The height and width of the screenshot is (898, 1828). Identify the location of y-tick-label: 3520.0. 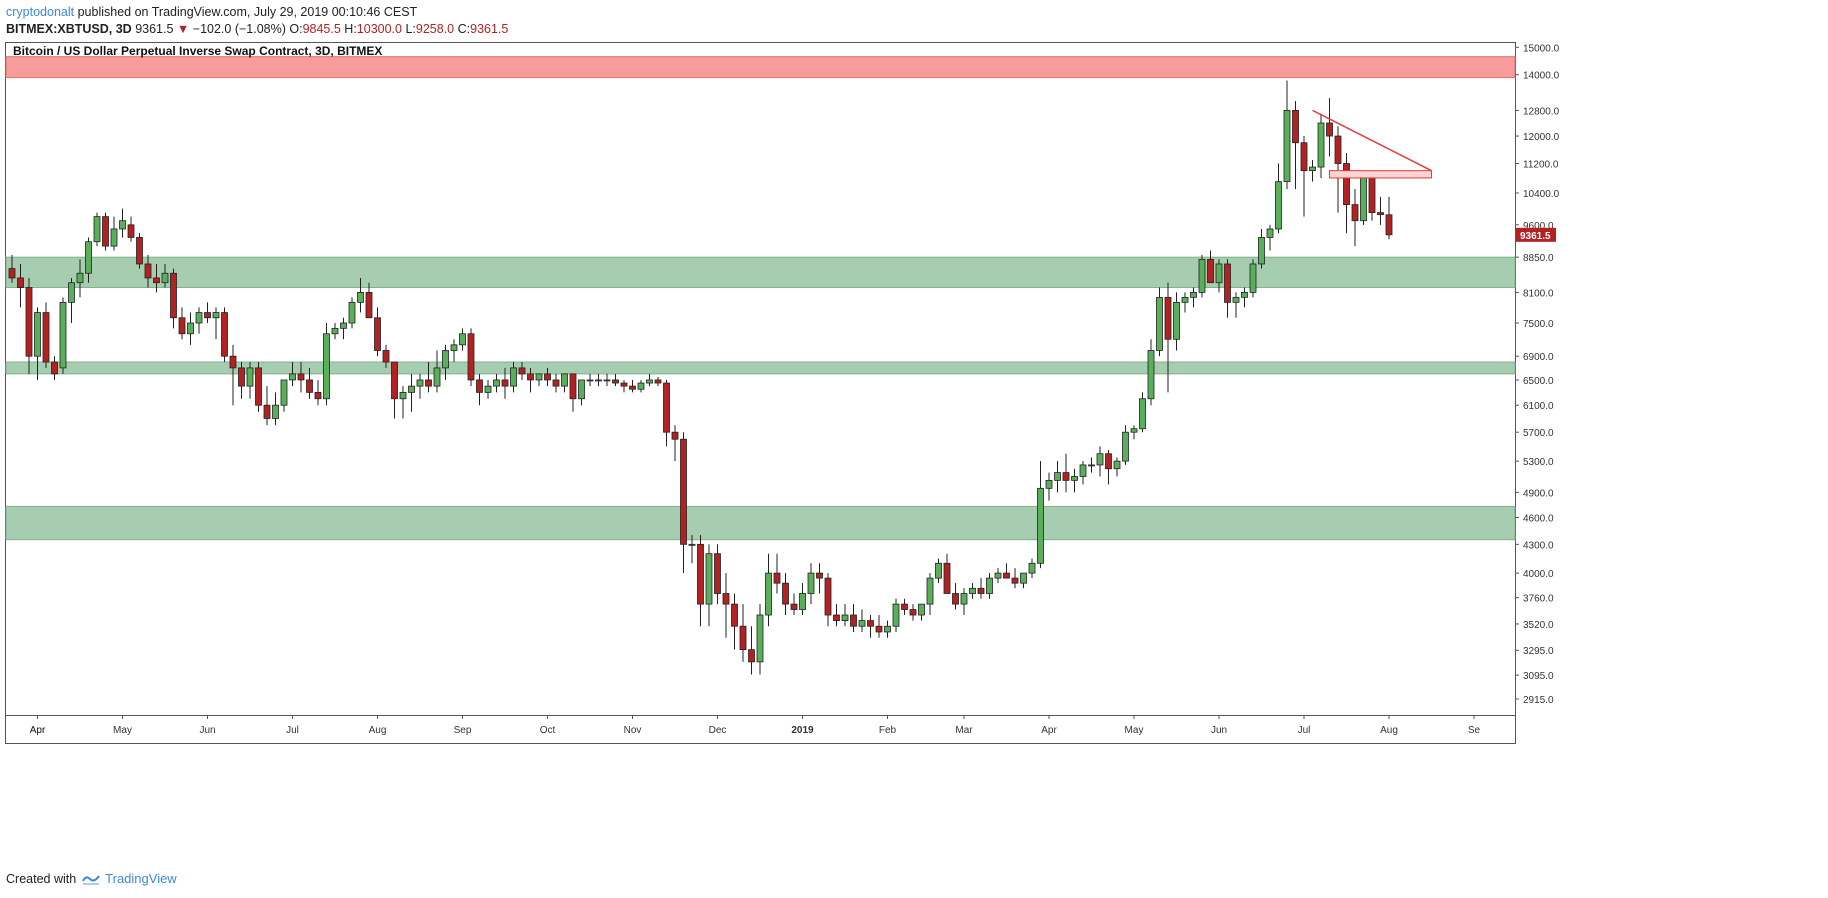
(1538, 625).